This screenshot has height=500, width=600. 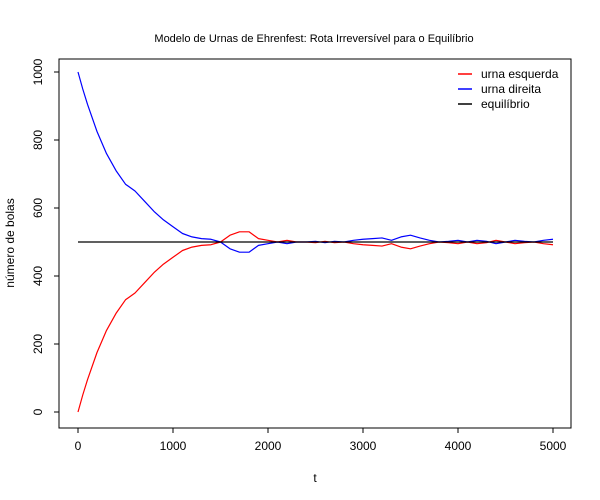 What do you see at coordinates (458, 446) in the screenshot?
I see `x-tick-label-4: 4000` at bounding box center [458, 446].